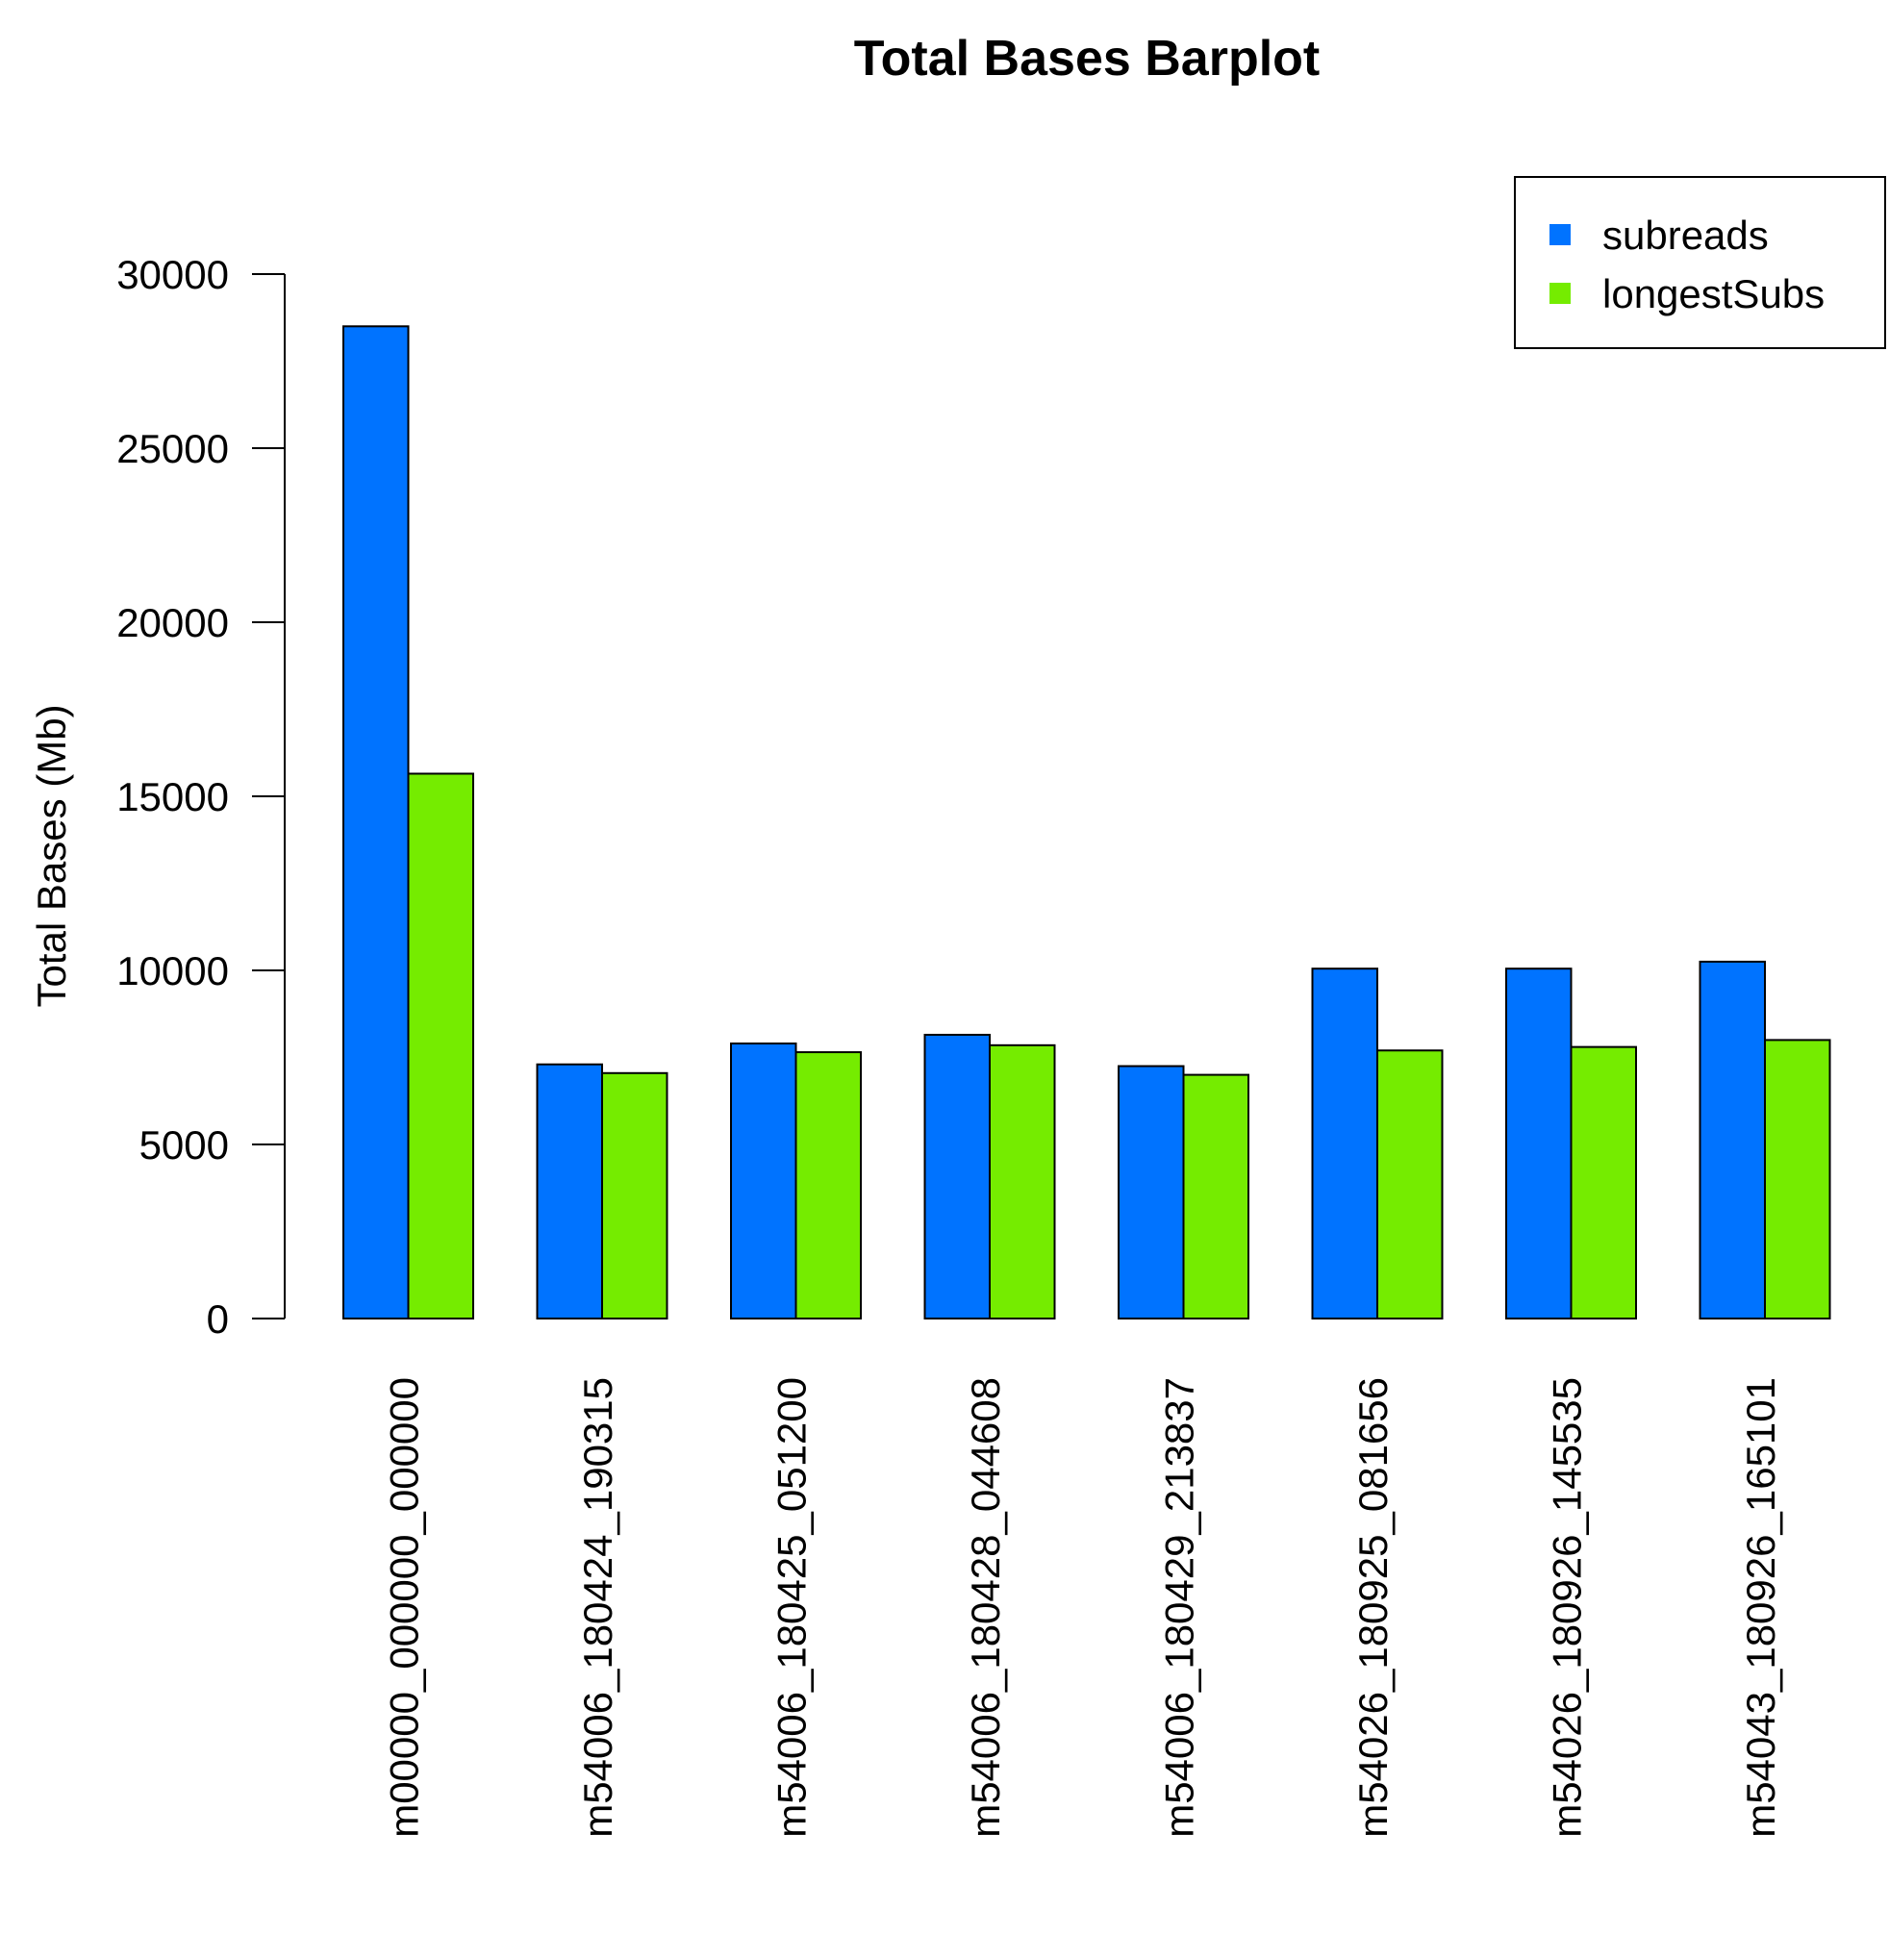 The width and height of the screenshot is (1889, 1960). Describe the element at coordinates (404, 1607) in the screenshot. I see `x-tick-label: m00000_000000_000000` at that location.